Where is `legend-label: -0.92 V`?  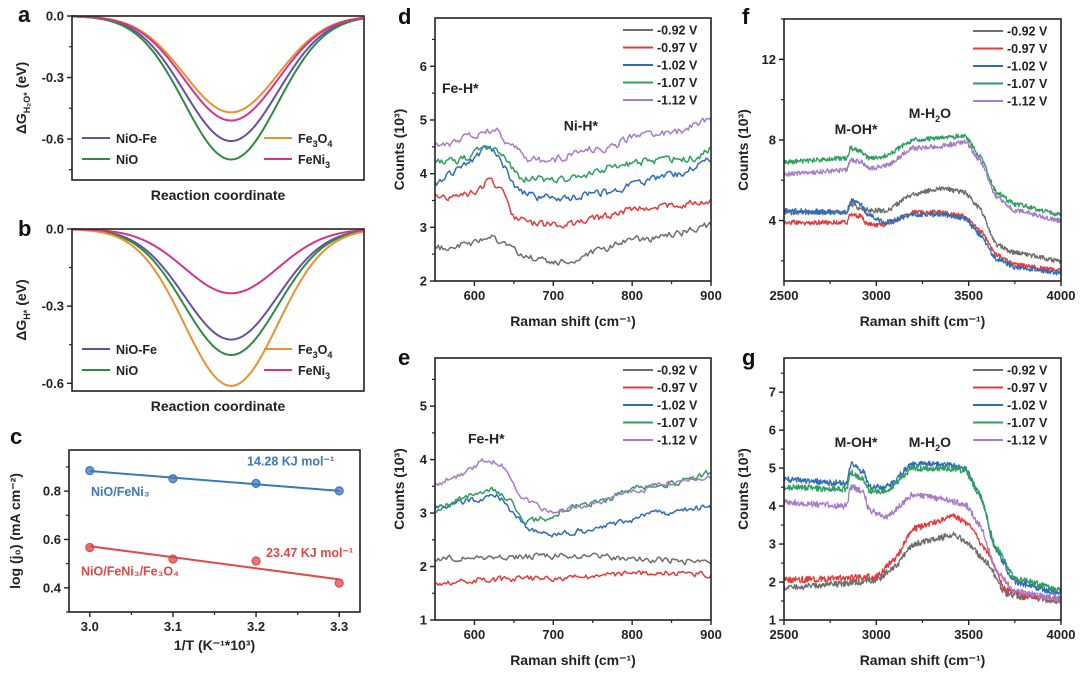
legend-label: -0.92 V is located at coordinates (677, 371).